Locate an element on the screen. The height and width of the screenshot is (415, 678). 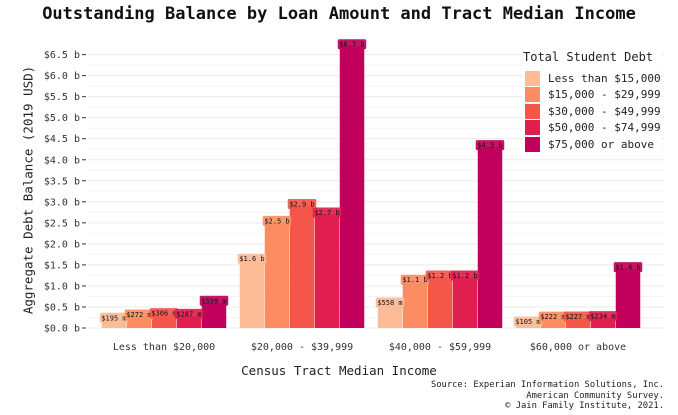
data-label: $227 m is located at coordinates (577, 317).